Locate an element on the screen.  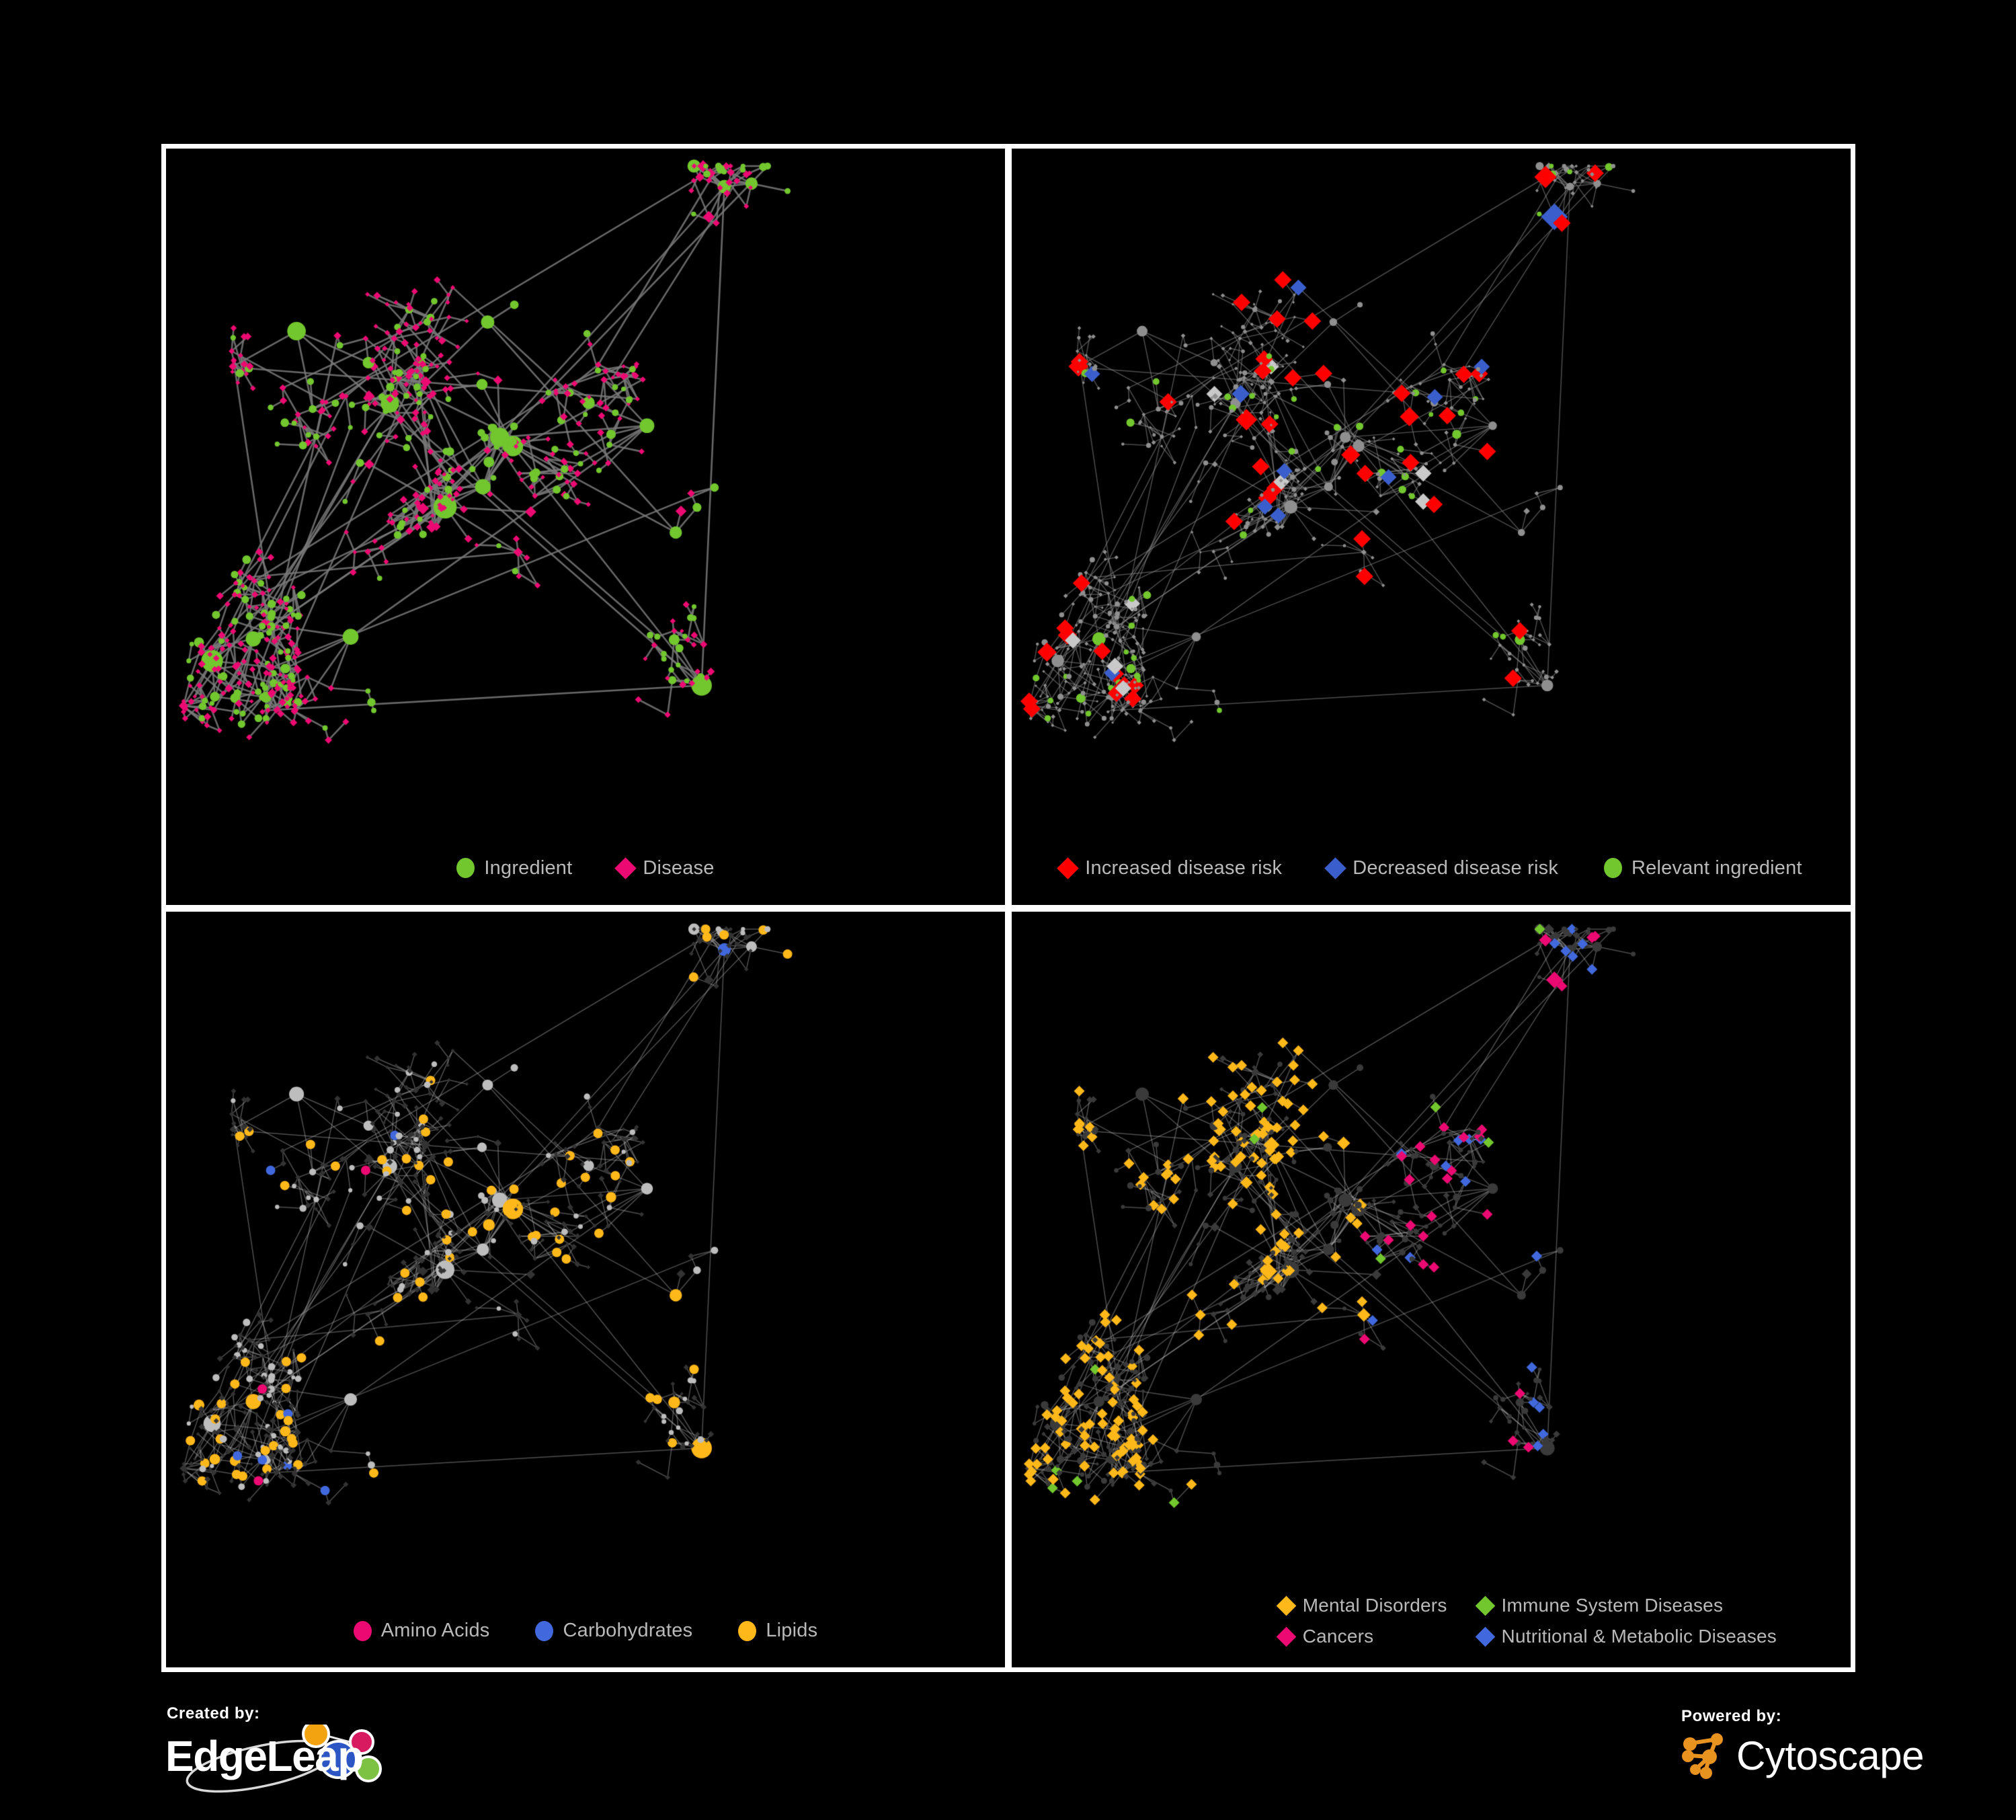
created-by-branding: Created by: EdgeLeap is located at coordinates (301, 1754).